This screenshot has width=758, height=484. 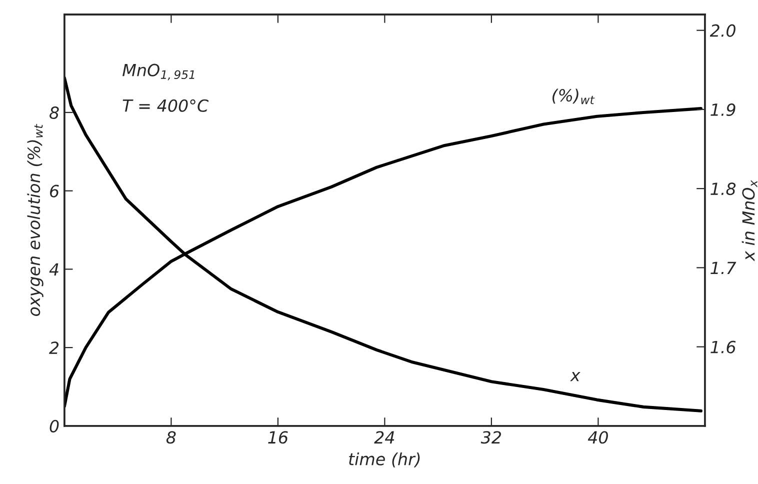 What do you see at coordinates (573, 96) in the screenshot?
I see `annotation: (%)$_{wt}$` at bounding box center [573, 96].